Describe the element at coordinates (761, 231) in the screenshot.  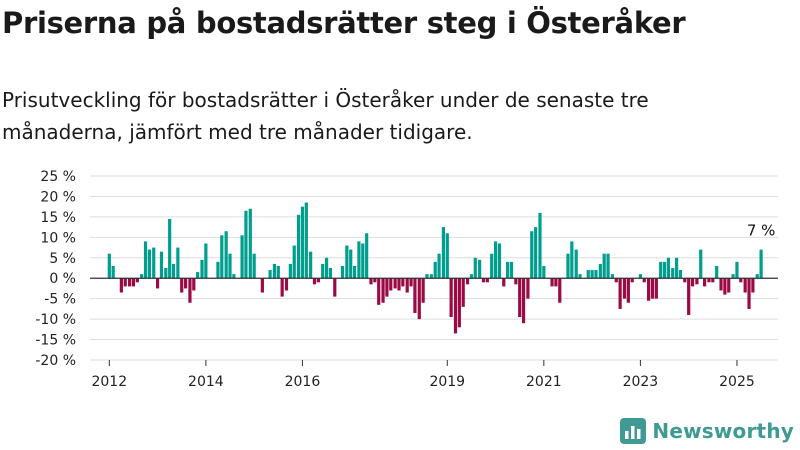
I see `latest-value-label: 7 %` at that location.